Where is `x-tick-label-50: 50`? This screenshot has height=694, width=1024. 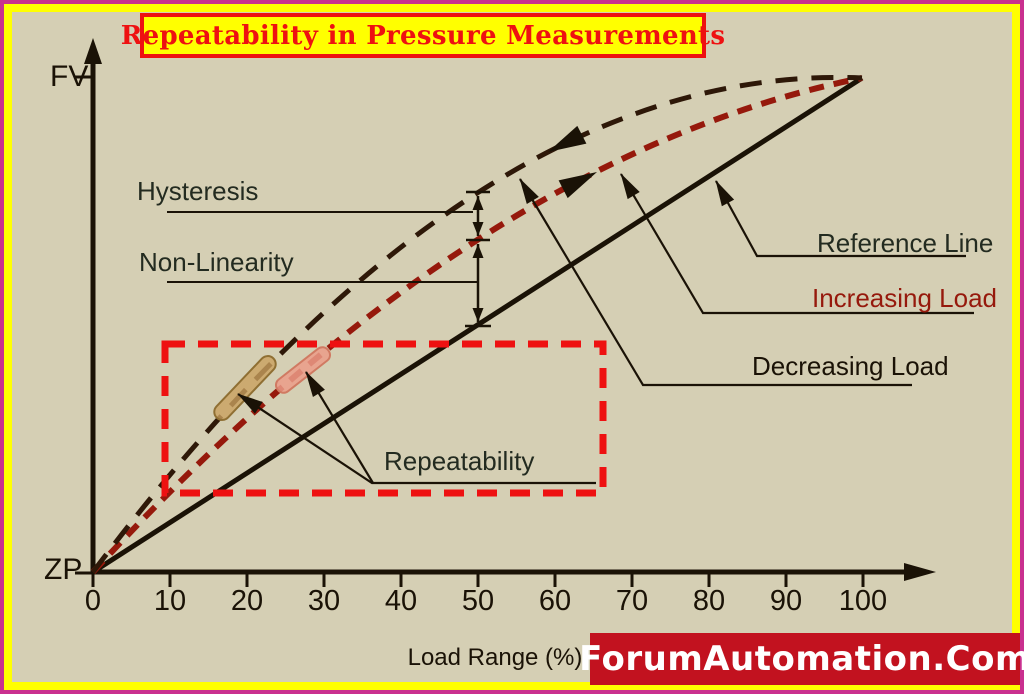 x-tick-label-50: 50 is located at coordinates (478, 601).